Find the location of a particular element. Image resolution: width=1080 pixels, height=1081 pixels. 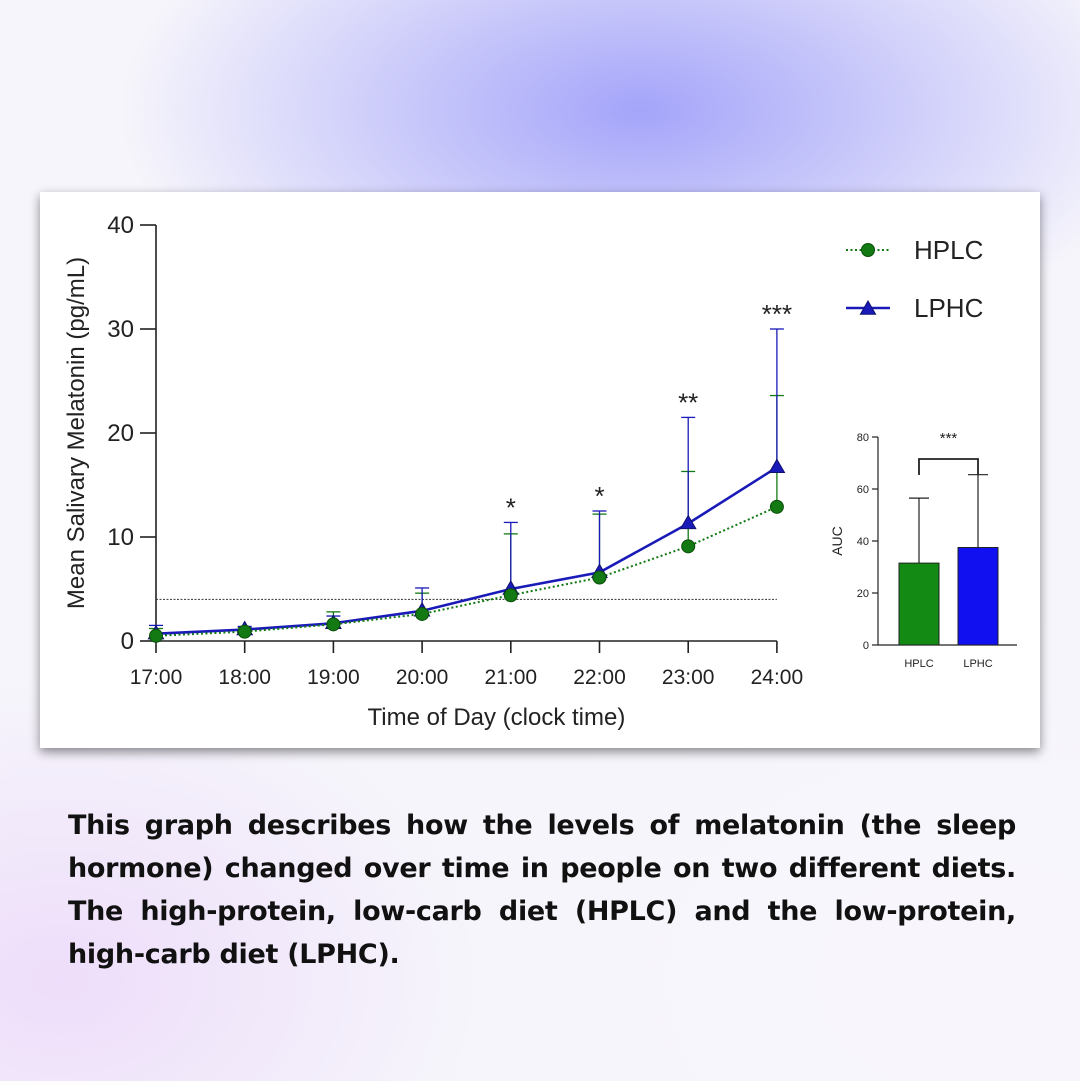

legend-label-lphc: LPHC is located at coordinates (948, 308).